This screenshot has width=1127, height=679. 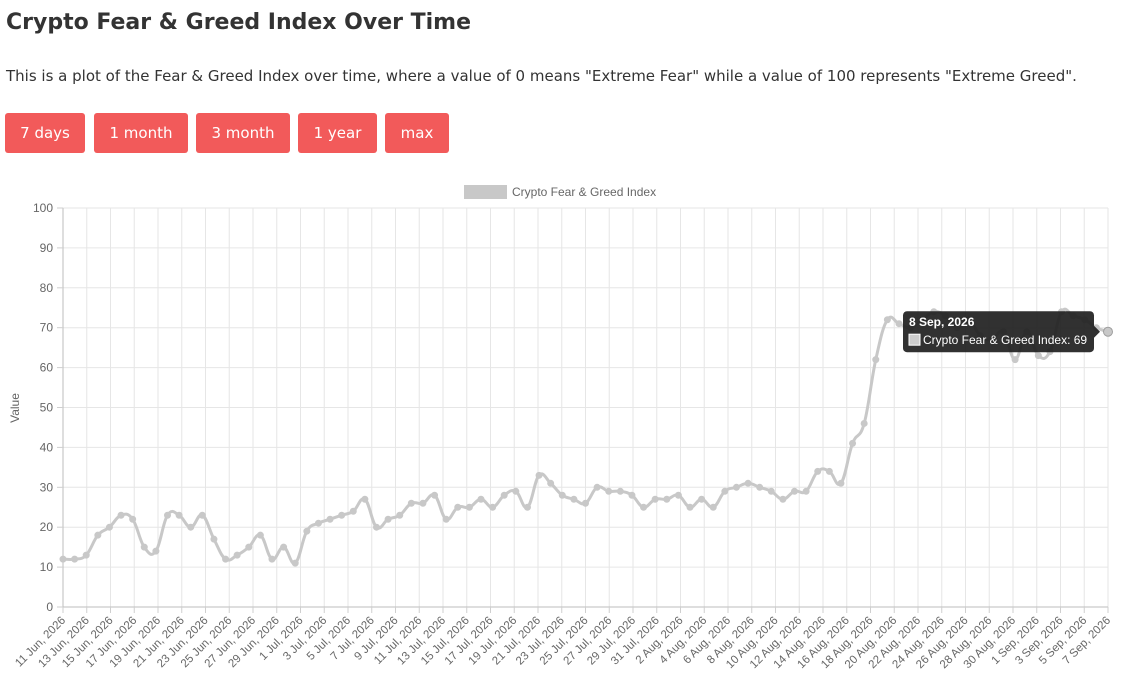 What do you see at coordinates (47, 487) in the screenshot?
I see `y-tick-label: 30` at bounding box center [47, 487].